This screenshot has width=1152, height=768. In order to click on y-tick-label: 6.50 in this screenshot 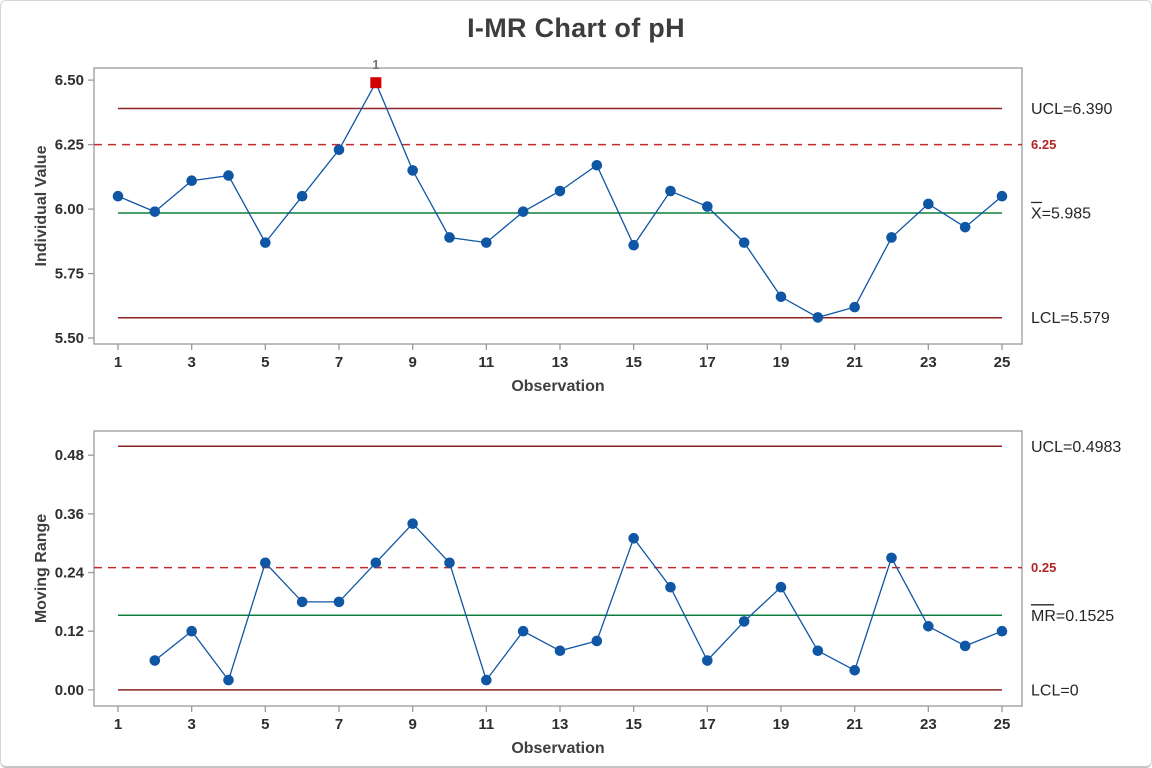, I will do `click(69, 80)`.